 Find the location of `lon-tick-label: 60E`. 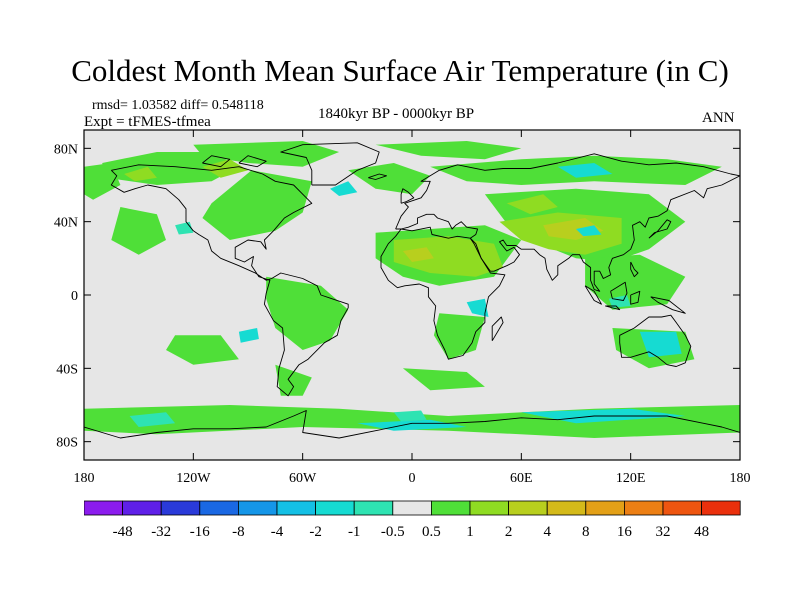

lon-tick-label: 60E is located at coordinates (521, 478).